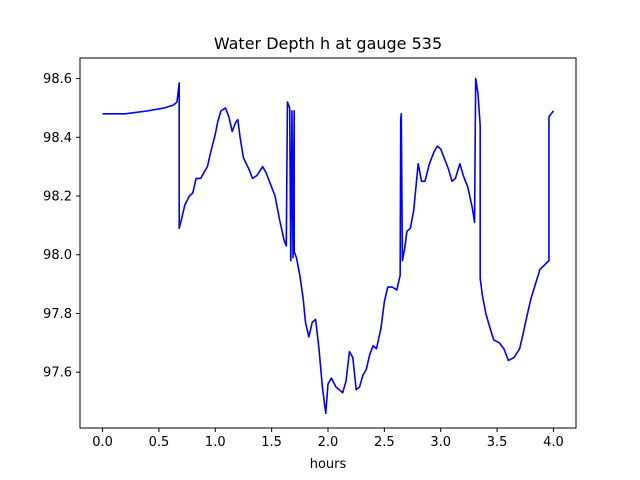 The height and width of the screenshot is (480, 640). I want to click on x-tick-label: 4.0, so click(553, 442).